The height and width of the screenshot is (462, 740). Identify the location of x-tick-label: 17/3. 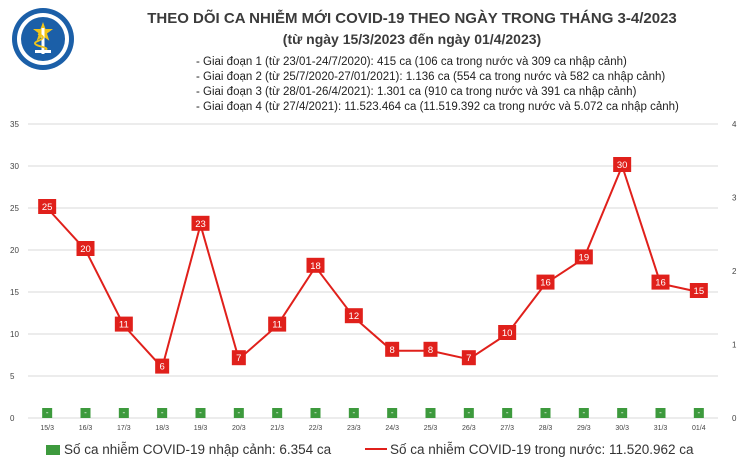
(124, 428).